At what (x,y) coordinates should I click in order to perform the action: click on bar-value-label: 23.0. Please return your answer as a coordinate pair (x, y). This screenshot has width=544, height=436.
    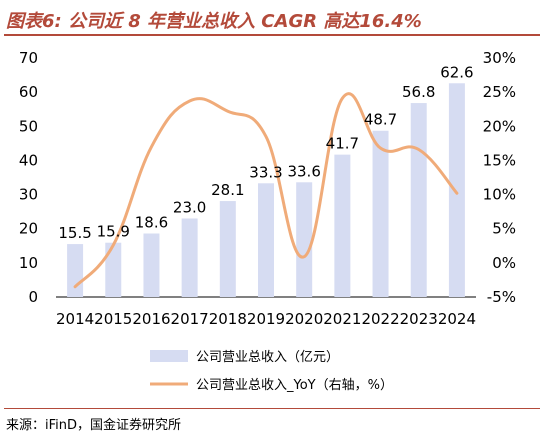
    Looking at the image, I should click on (189, 207).